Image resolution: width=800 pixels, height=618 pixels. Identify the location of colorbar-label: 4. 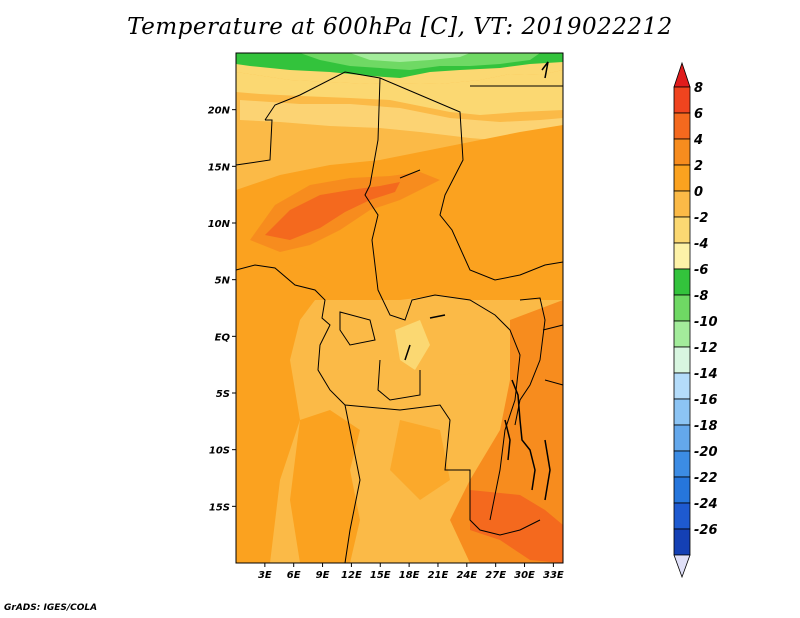
(698, 140).